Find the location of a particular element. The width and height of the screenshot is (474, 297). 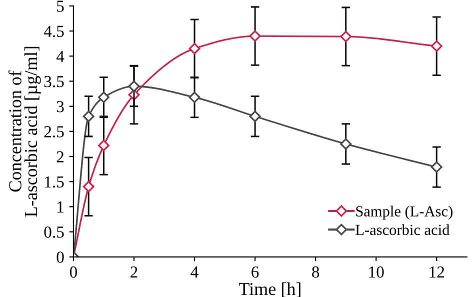

x-tick-label: 4 is located at coordinates (194, 272).